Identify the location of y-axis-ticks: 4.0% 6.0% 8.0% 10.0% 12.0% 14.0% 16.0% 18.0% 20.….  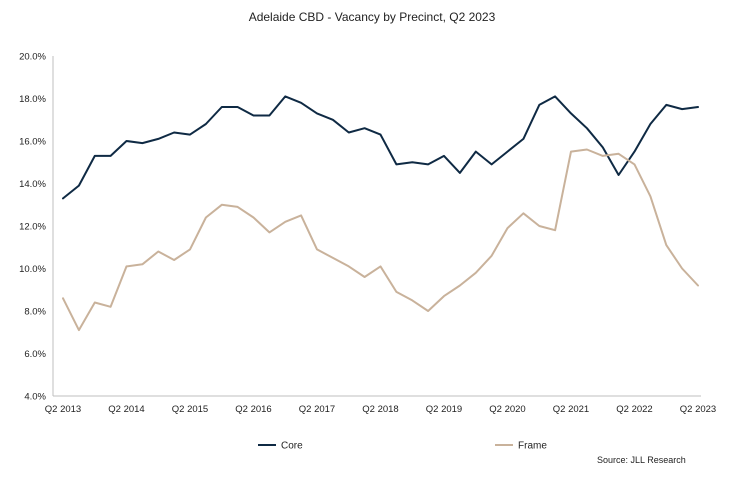
(32, 227).